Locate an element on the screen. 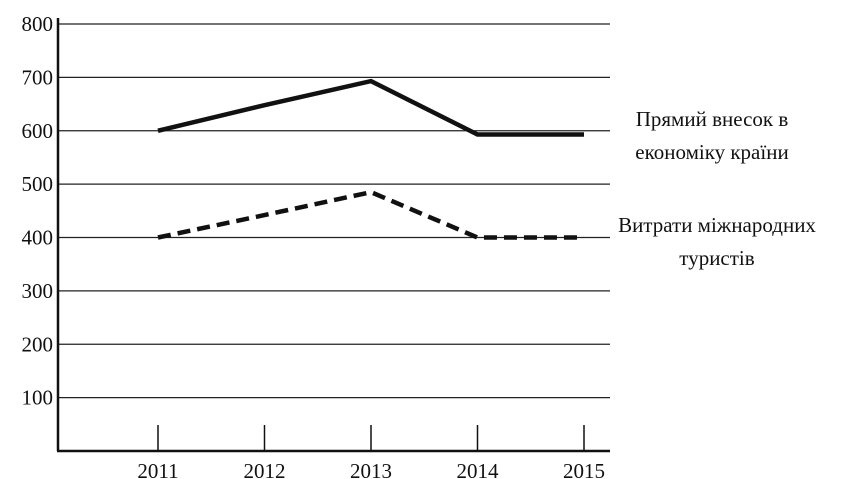 Image resolution: width=845 pixels, height=479 pixels. x-tick-labels: 2011 2012 2013 2014 2015 is located at coordinates (371, 469).